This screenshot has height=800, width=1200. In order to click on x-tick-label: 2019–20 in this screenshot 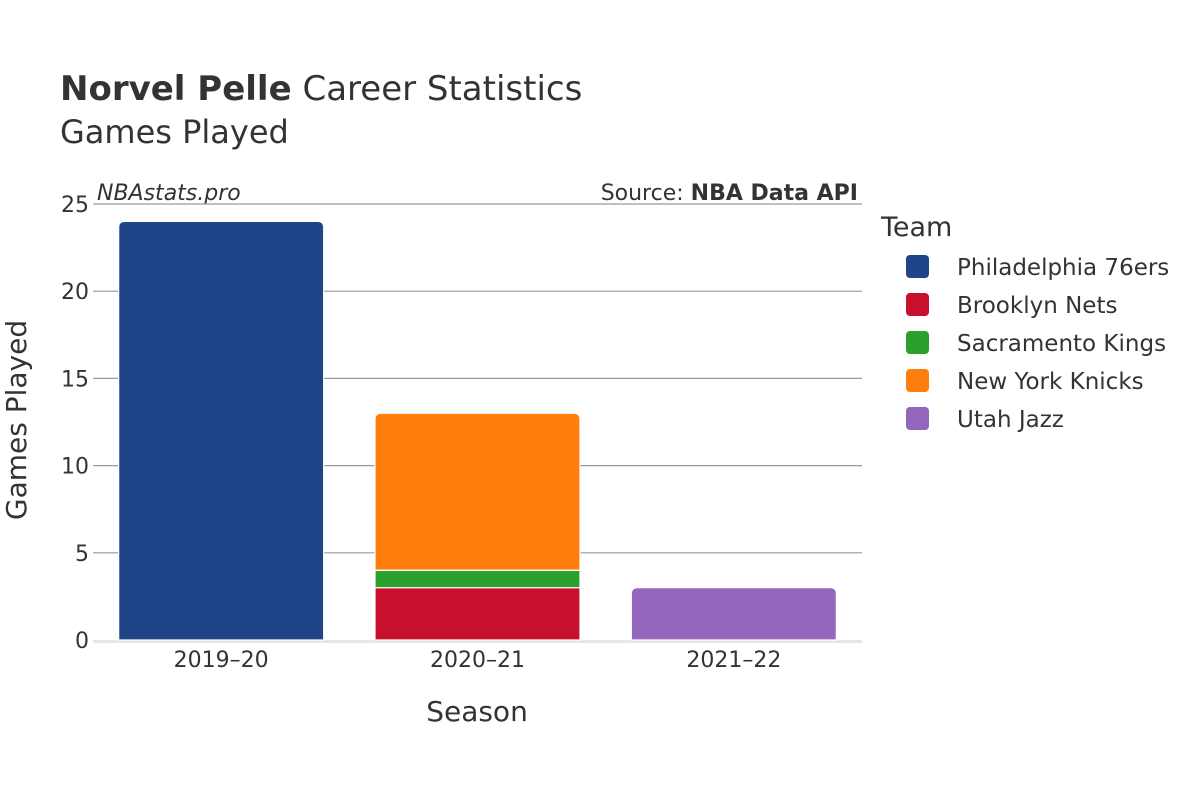, I will do `click(221, 660)`.